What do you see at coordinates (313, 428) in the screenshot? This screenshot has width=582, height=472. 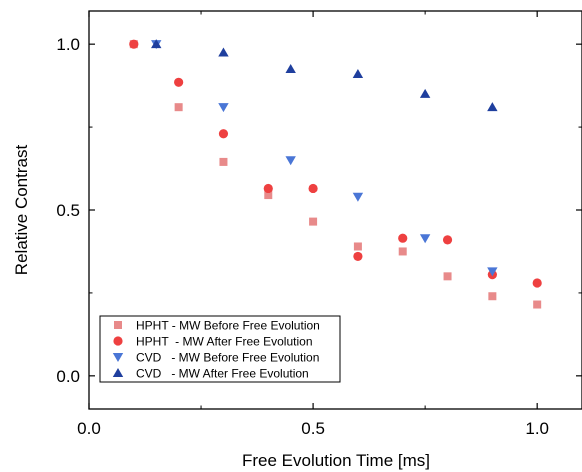 I see `x-tick-label: 0.5` at bounding box center [313, 428].